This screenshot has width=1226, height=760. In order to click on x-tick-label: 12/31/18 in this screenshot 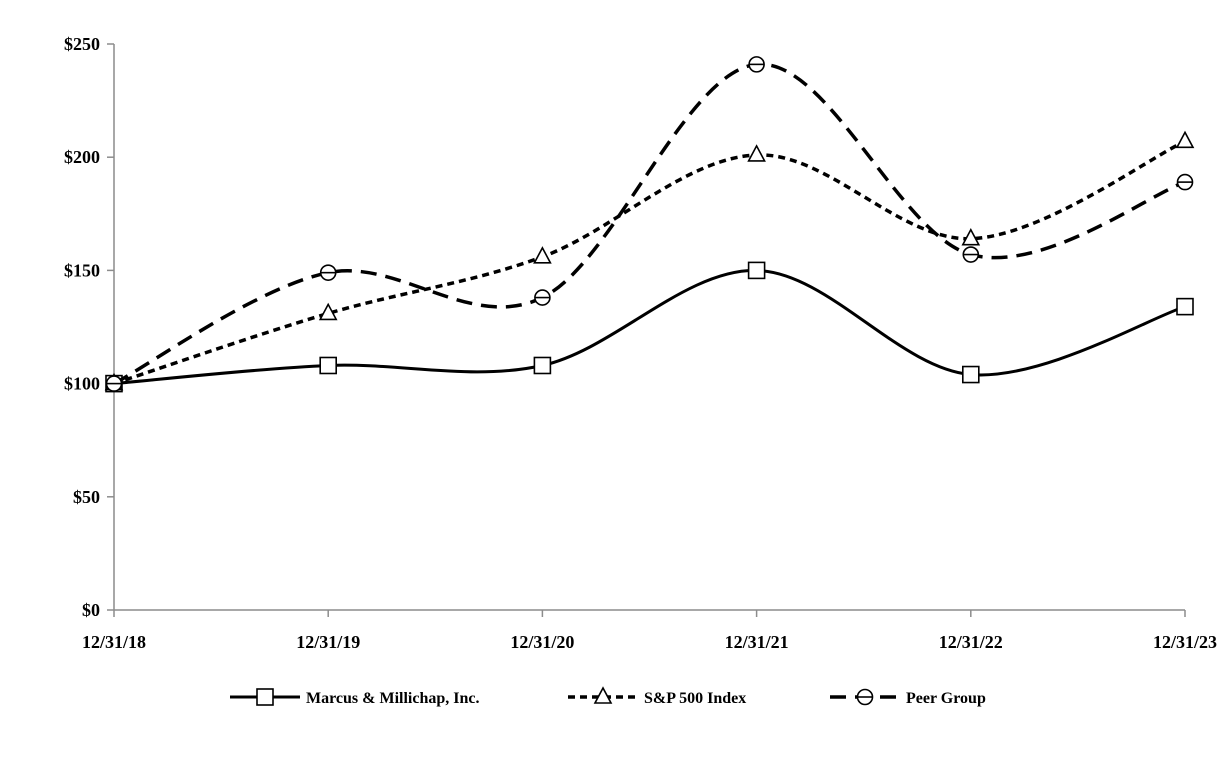, I will do `click(114, 642)`.